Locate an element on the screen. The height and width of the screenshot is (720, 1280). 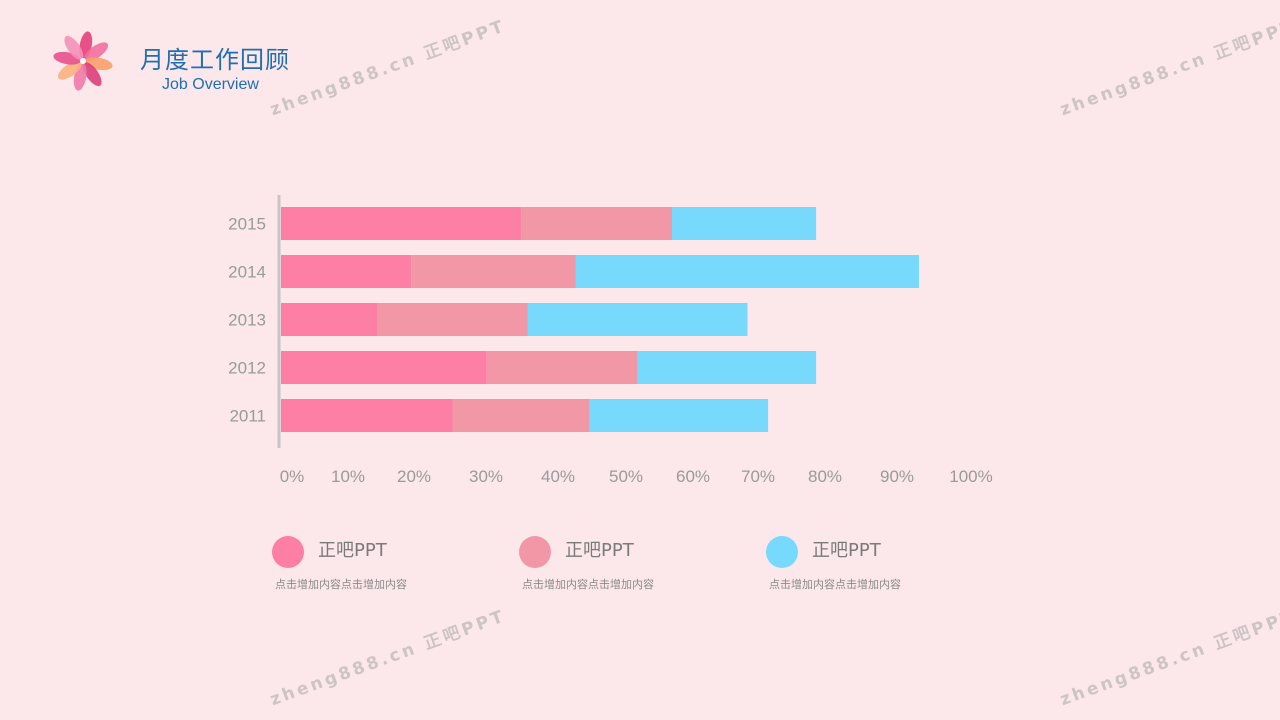
y-tick-label: 2014 is located at coordinates (247, 272).